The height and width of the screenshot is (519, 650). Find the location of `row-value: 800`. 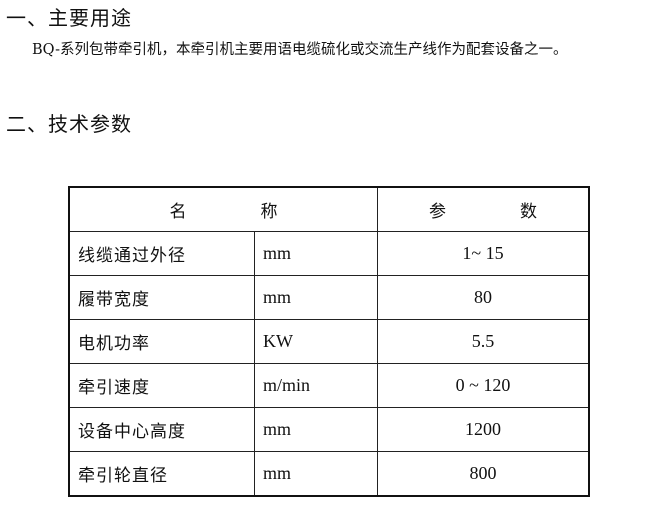

row-value: 800 is located at coordinates (483, 474).